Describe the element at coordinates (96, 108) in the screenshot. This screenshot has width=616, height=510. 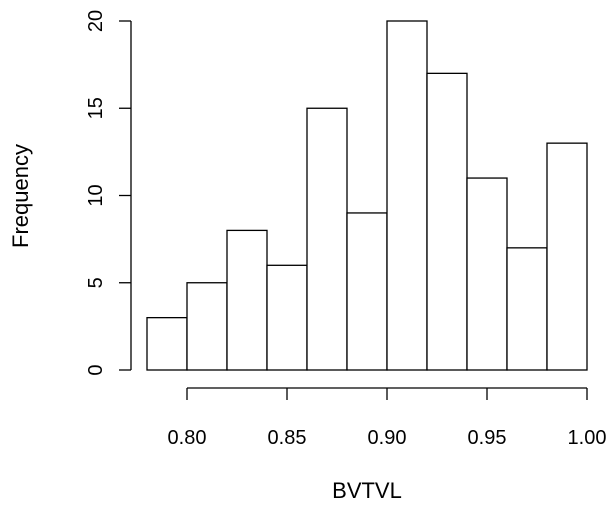
I see `y-tick-label: 15` at that location.